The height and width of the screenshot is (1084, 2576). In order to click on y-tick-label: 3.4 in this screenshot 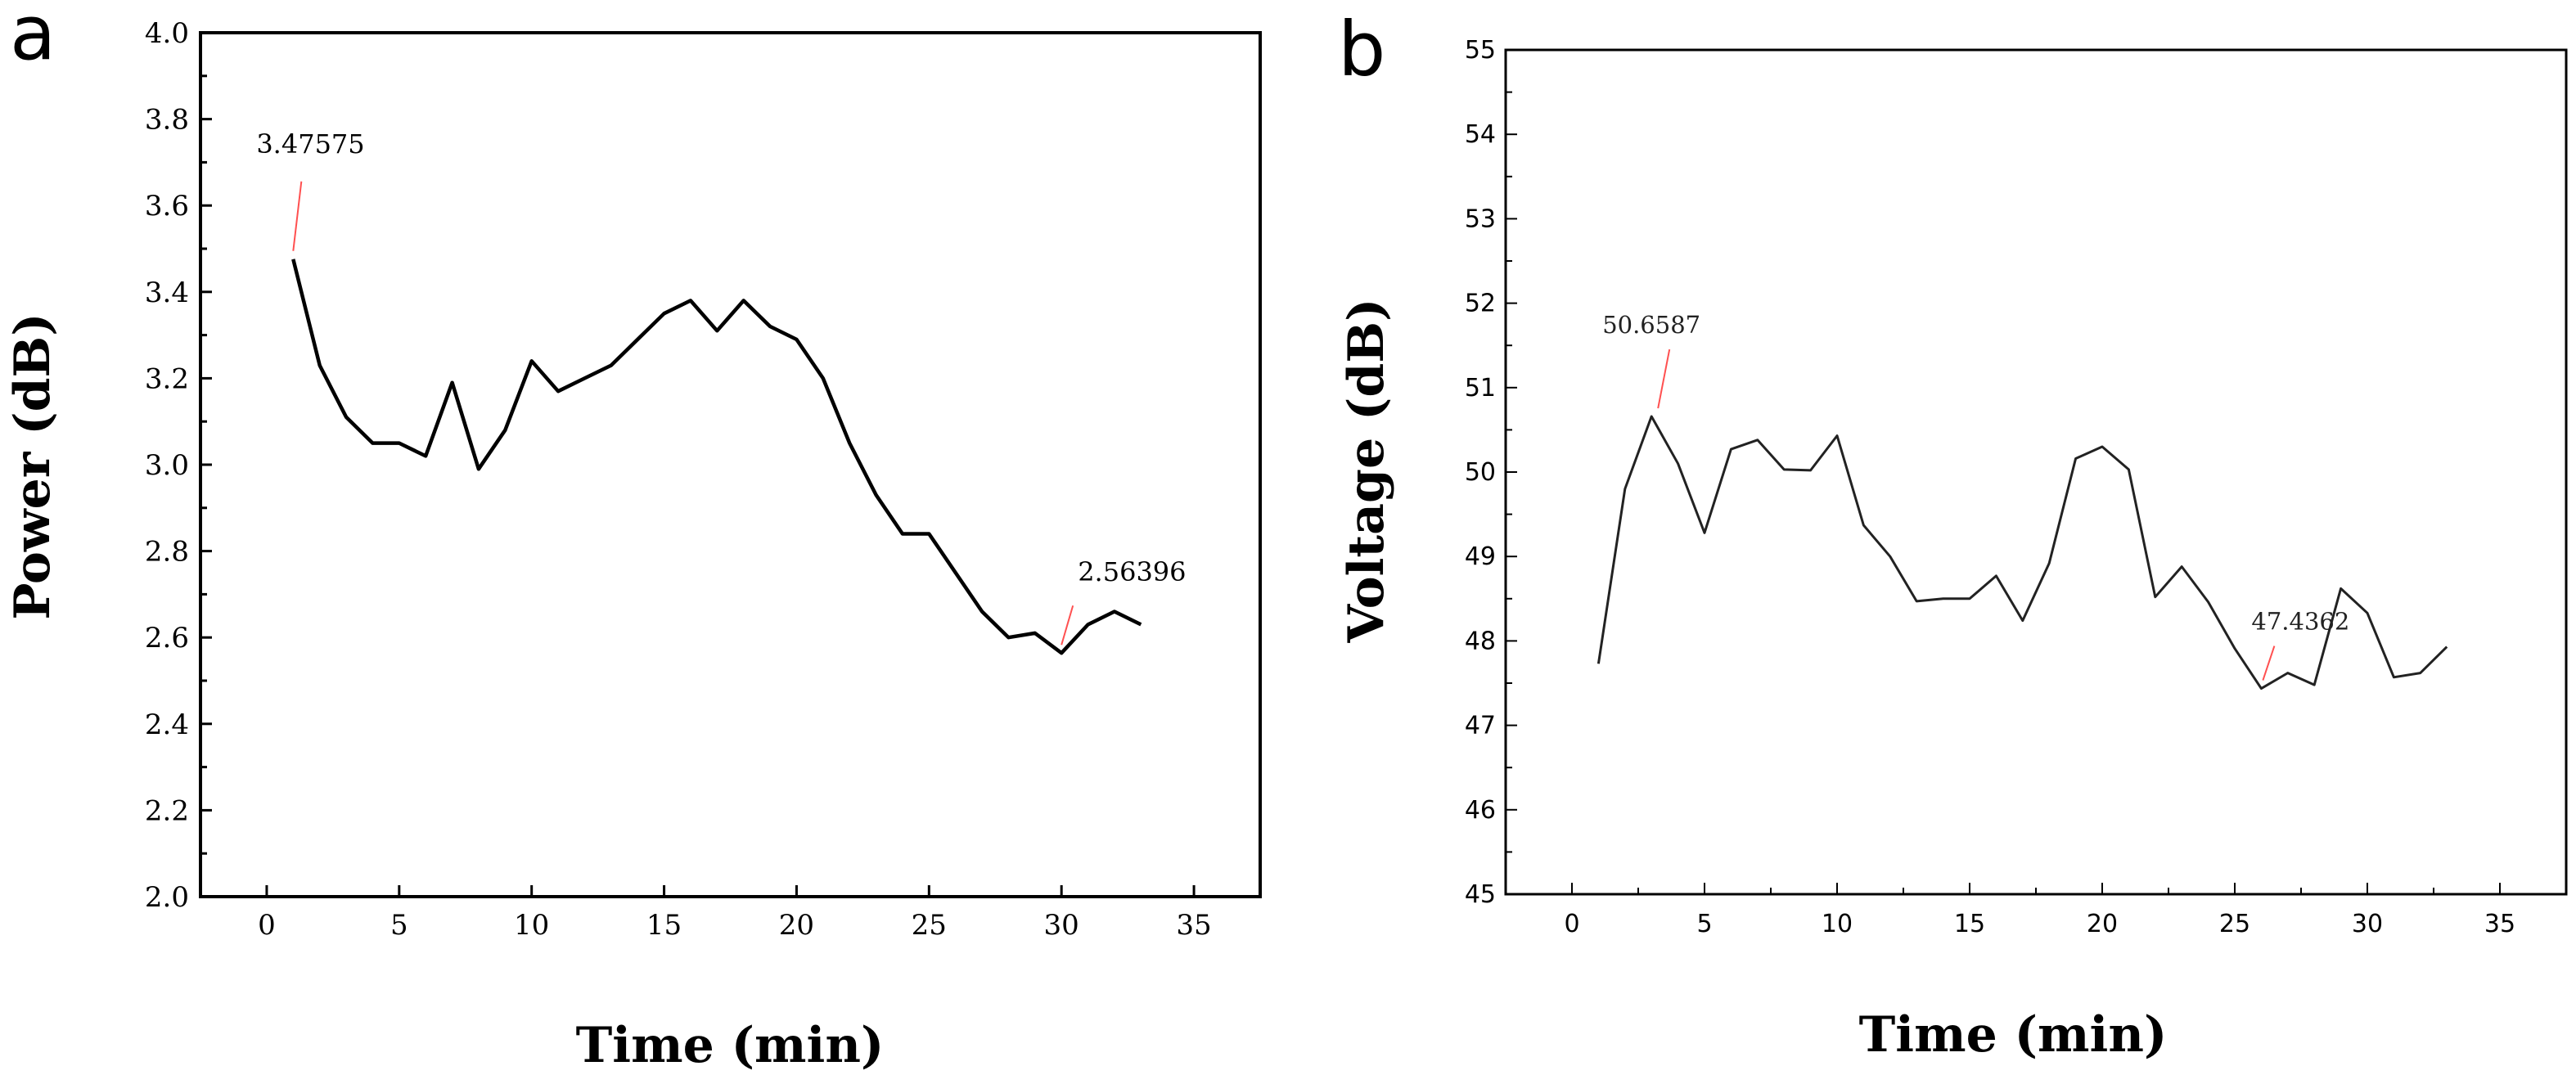, I will do `click(167, 293)`.